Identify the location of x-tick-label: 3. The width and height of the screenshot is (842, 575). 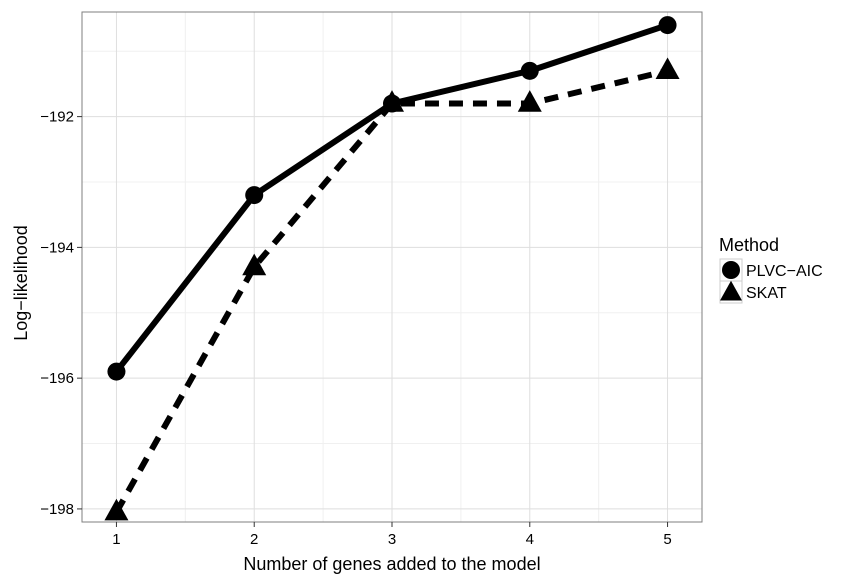
(392, 539).